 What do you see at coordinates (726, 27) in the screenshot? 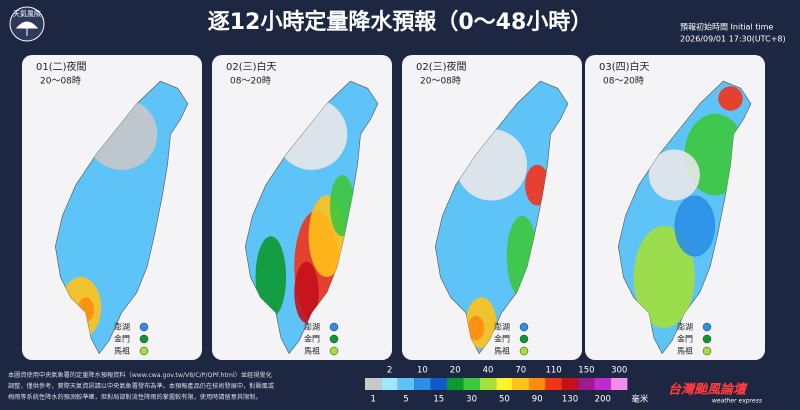
I see `init-label: 預報初始時間 Initial time` at bounding box center [726, 27].